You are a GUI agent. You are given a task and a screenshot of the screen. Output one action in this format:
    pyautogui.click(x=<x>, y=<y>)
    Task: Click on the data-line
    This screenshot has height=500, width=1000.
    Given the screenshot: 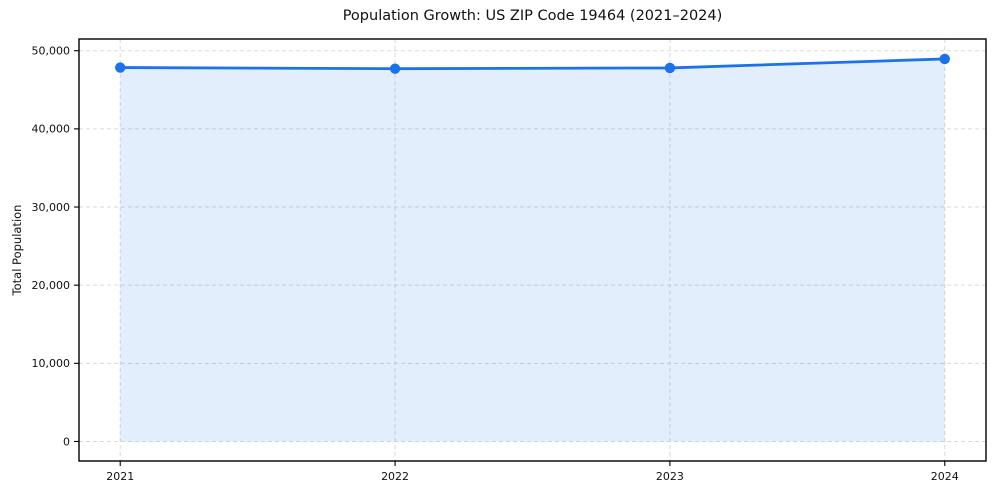 What is the action you would take?
    pyautogui.click(x=532, y=64)
    